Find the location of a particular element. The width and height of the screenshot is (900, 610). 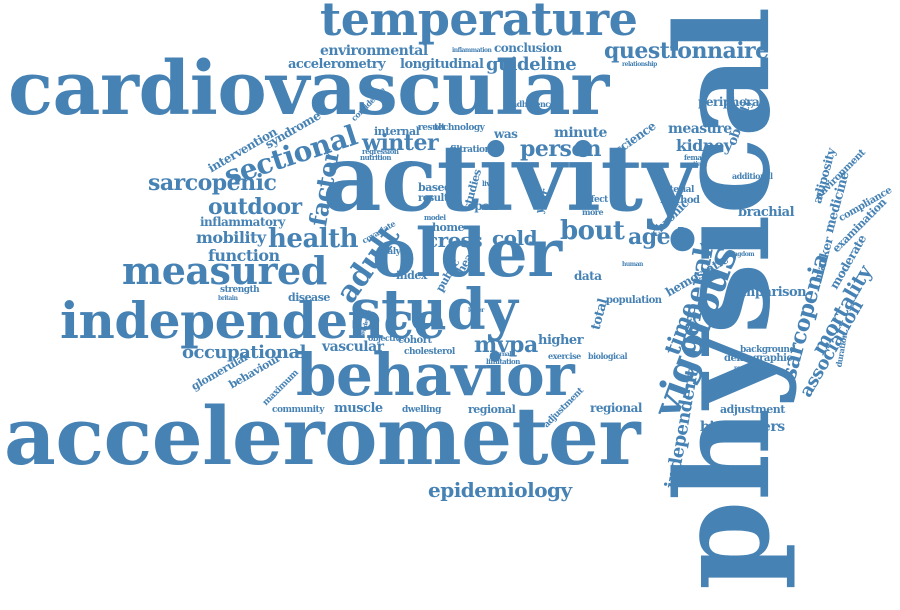

word-biomarkers: biomarkers is located at coordinates (742, 427).